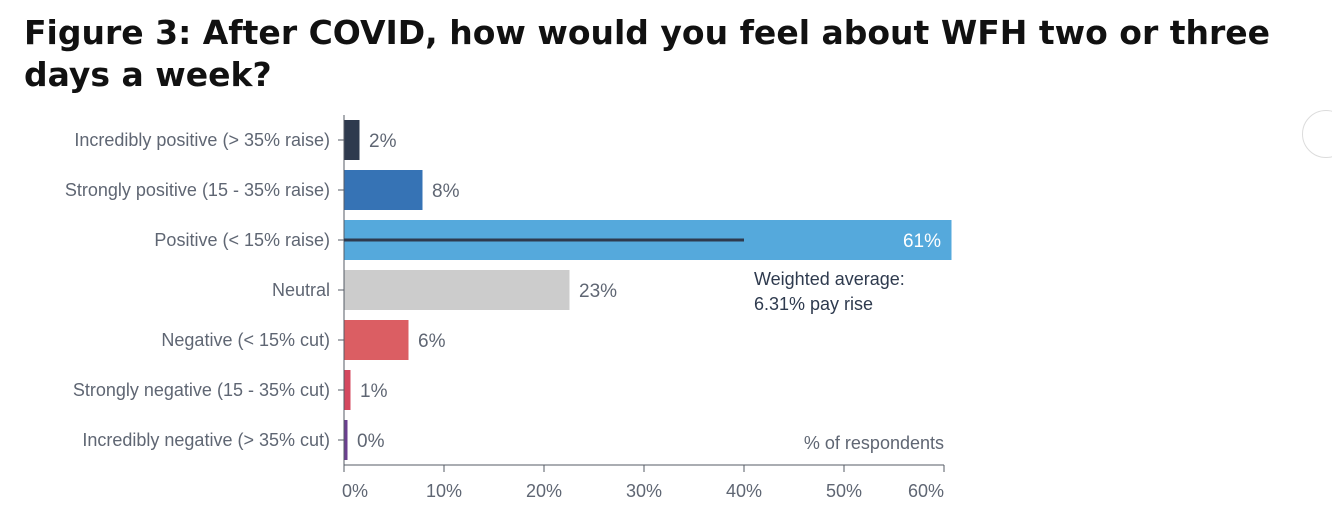 The height and width of the screenshot is (520, 1332). Describe the element at coordinates (371, 441) in the screenshot. I see `value-label: 0%` at that location.